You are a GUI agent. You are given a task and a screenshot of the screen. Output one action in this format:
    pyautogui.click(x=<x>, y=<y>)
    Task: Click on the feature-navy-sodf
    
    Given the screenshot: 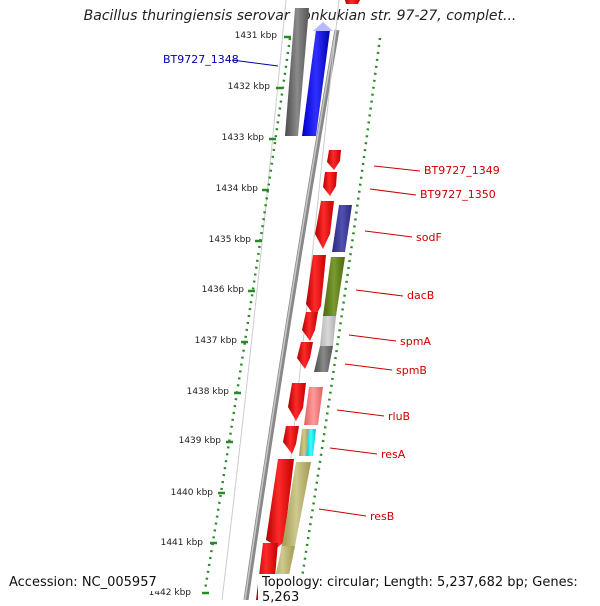 What is the action you would take?
    pyautogui.click(x=342, y=228)
    